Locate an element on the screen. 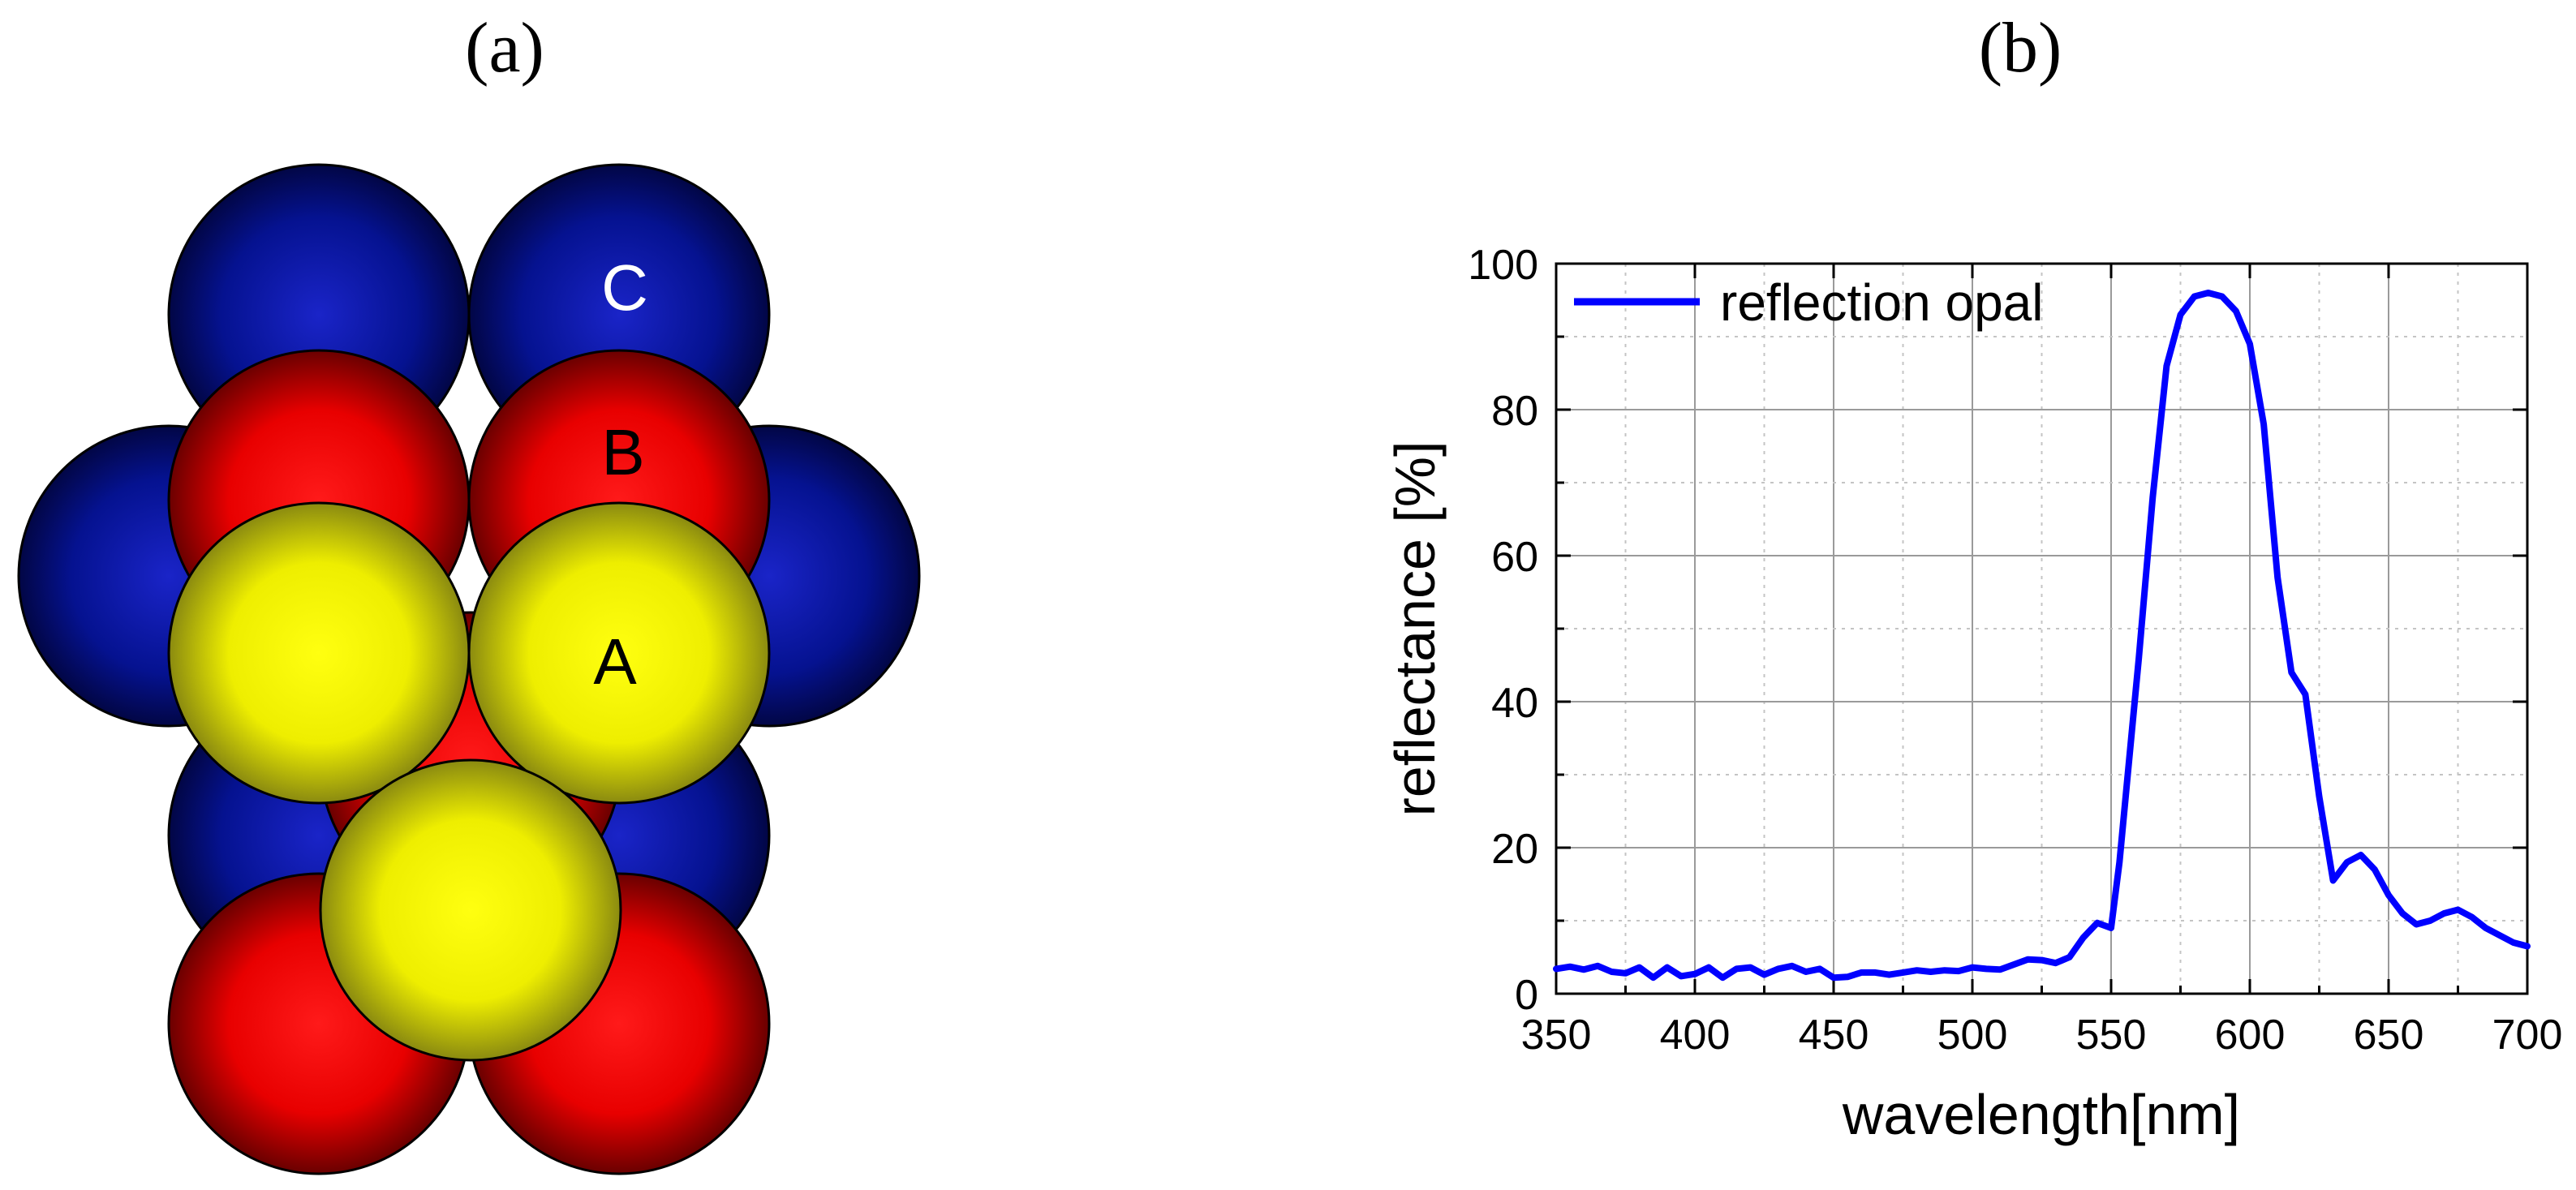 This screenshot has width=2576, height=1190. y-tick-label: 60 is located at coordinates (1514, 558).